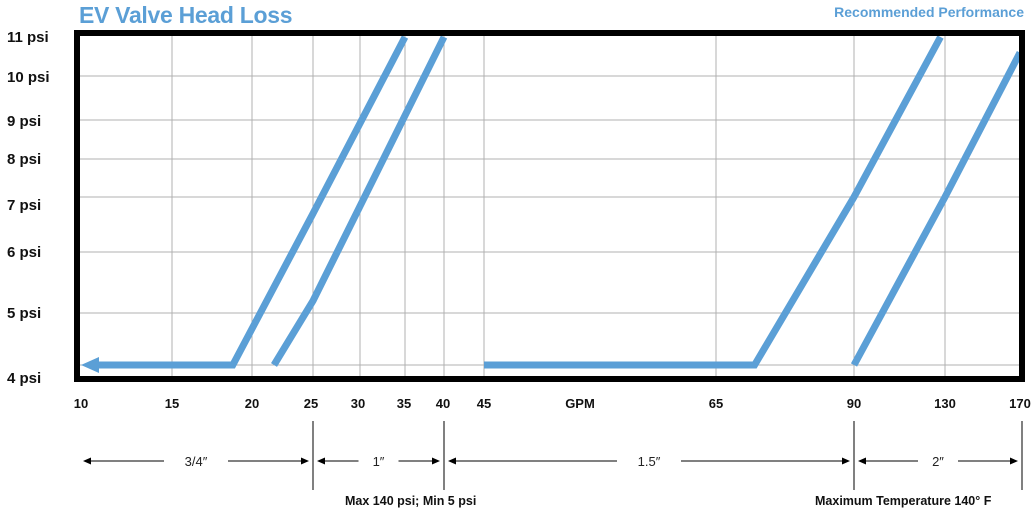 The height and width of the screenshot is (517, 1034). Describe the element at coordinates (24, 252) in the screenshot. I see `y-tick-label: 6 psi` at that location.